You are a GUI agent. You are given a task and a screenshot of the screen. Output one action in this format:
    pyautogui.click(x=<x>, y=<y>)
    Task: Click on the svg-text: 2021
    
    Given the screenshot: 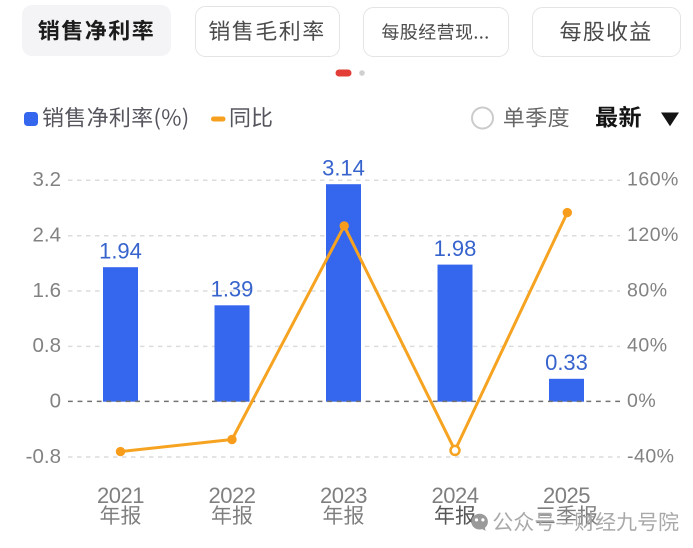 What is the action you would take?
    pyautogui.click(x=120, y=495)
    